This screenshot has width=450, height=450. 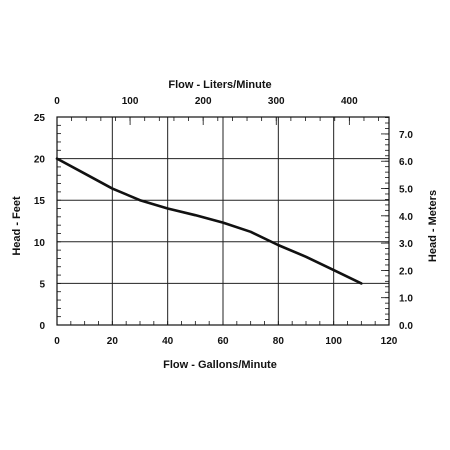 What do you see at coordinates (220, 365) in the screenshot?
I see `x-axis-title: Flow - Gallons/Minute` at bounding box center [220, 365].